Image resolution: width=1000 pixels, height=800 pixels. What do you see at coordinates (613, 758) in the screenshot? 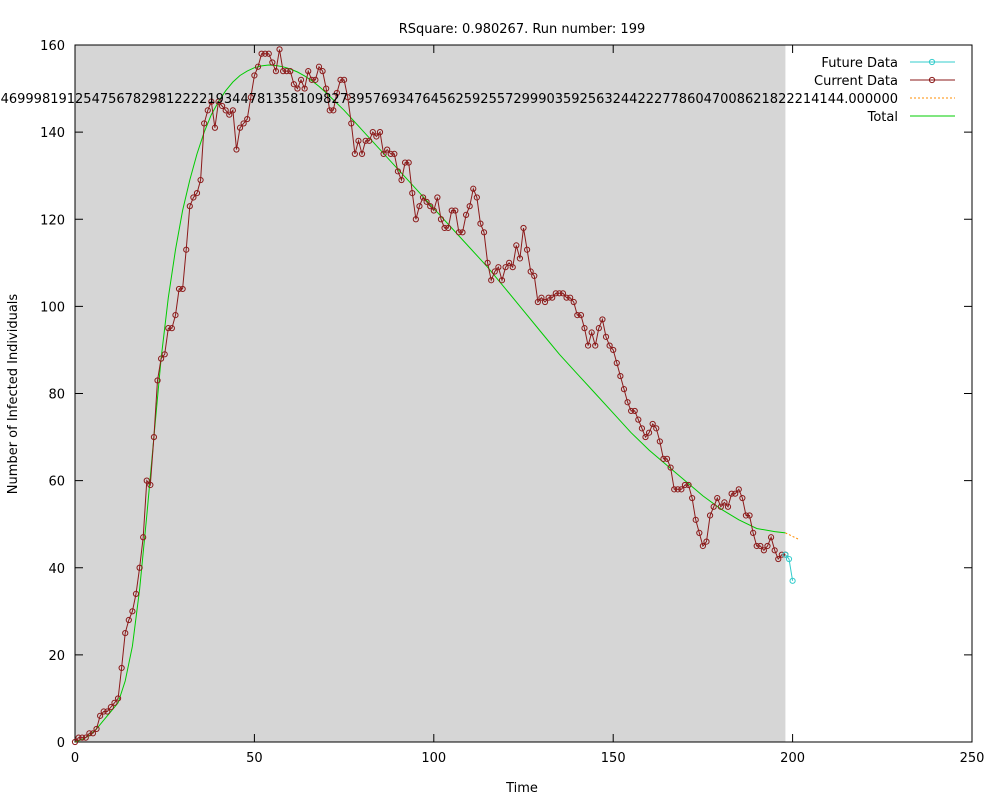
I see `x-tick-label: 150` at bounding box center [613, 758].